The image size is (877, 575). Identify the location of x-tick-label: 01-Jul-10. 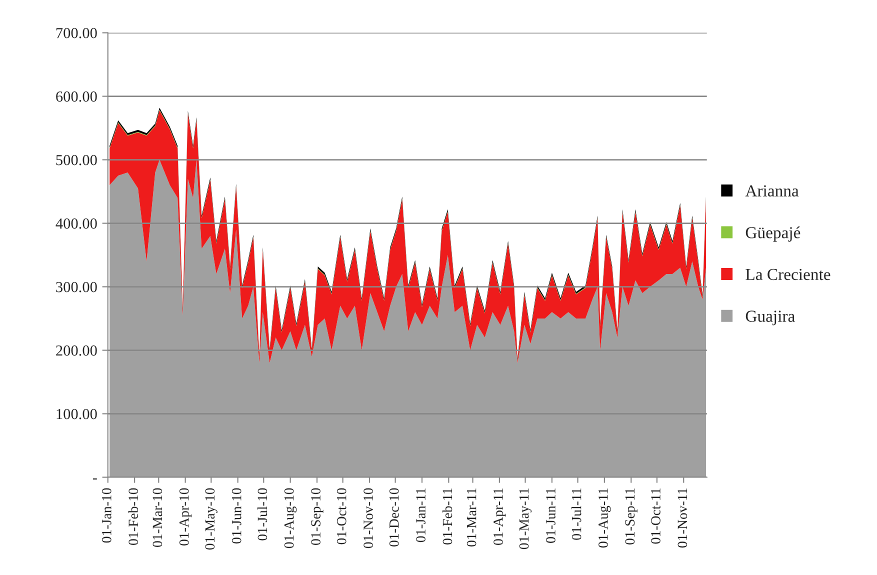
(262, 514).